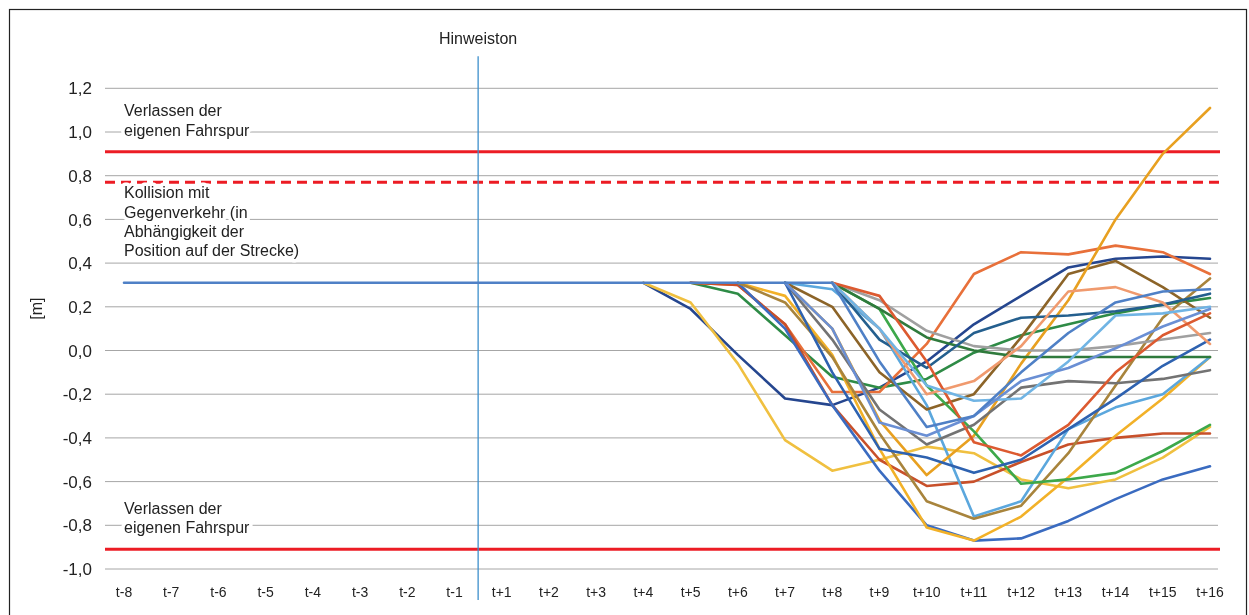  I want to click on ref-line-label: Kollision mit Gegenverkehr (in Abhängigkeit der Position auf der Strecke), so click(212, 222).